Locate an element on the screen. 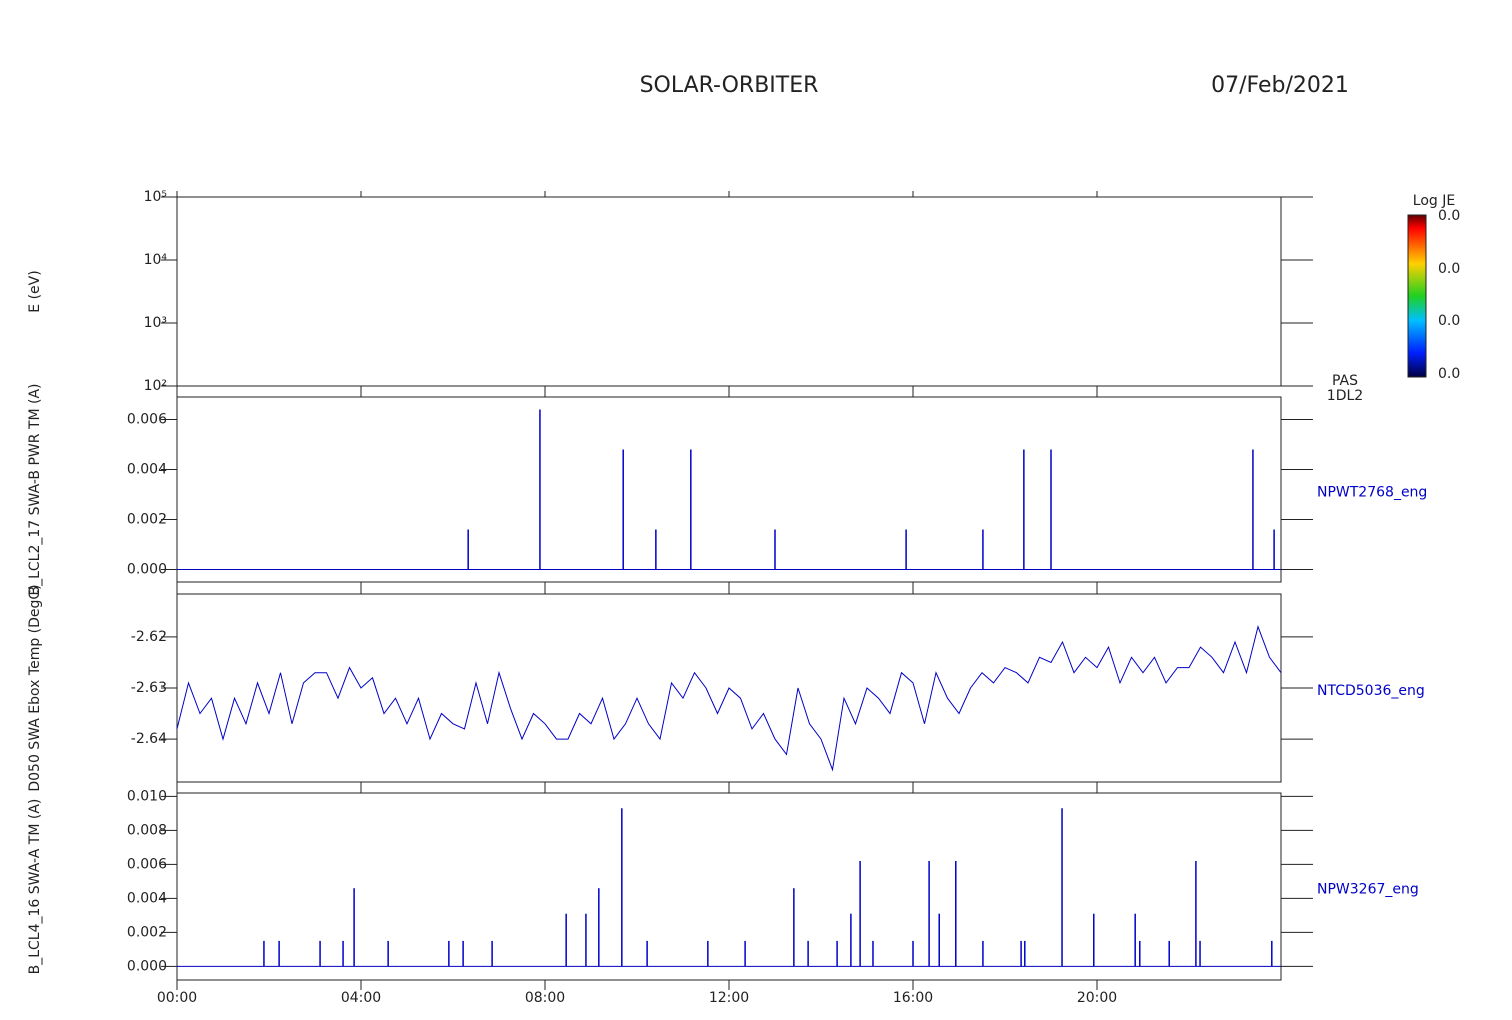 The image size is (1512, 1020). line is located at coordinates (729, 698).